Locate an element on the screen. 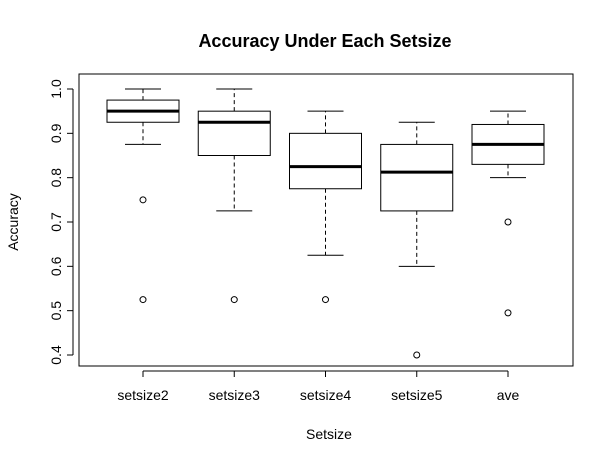 This screenshot has height=464, width=614. y-tick-label: 0.7 is located at coordinates (56, 222).